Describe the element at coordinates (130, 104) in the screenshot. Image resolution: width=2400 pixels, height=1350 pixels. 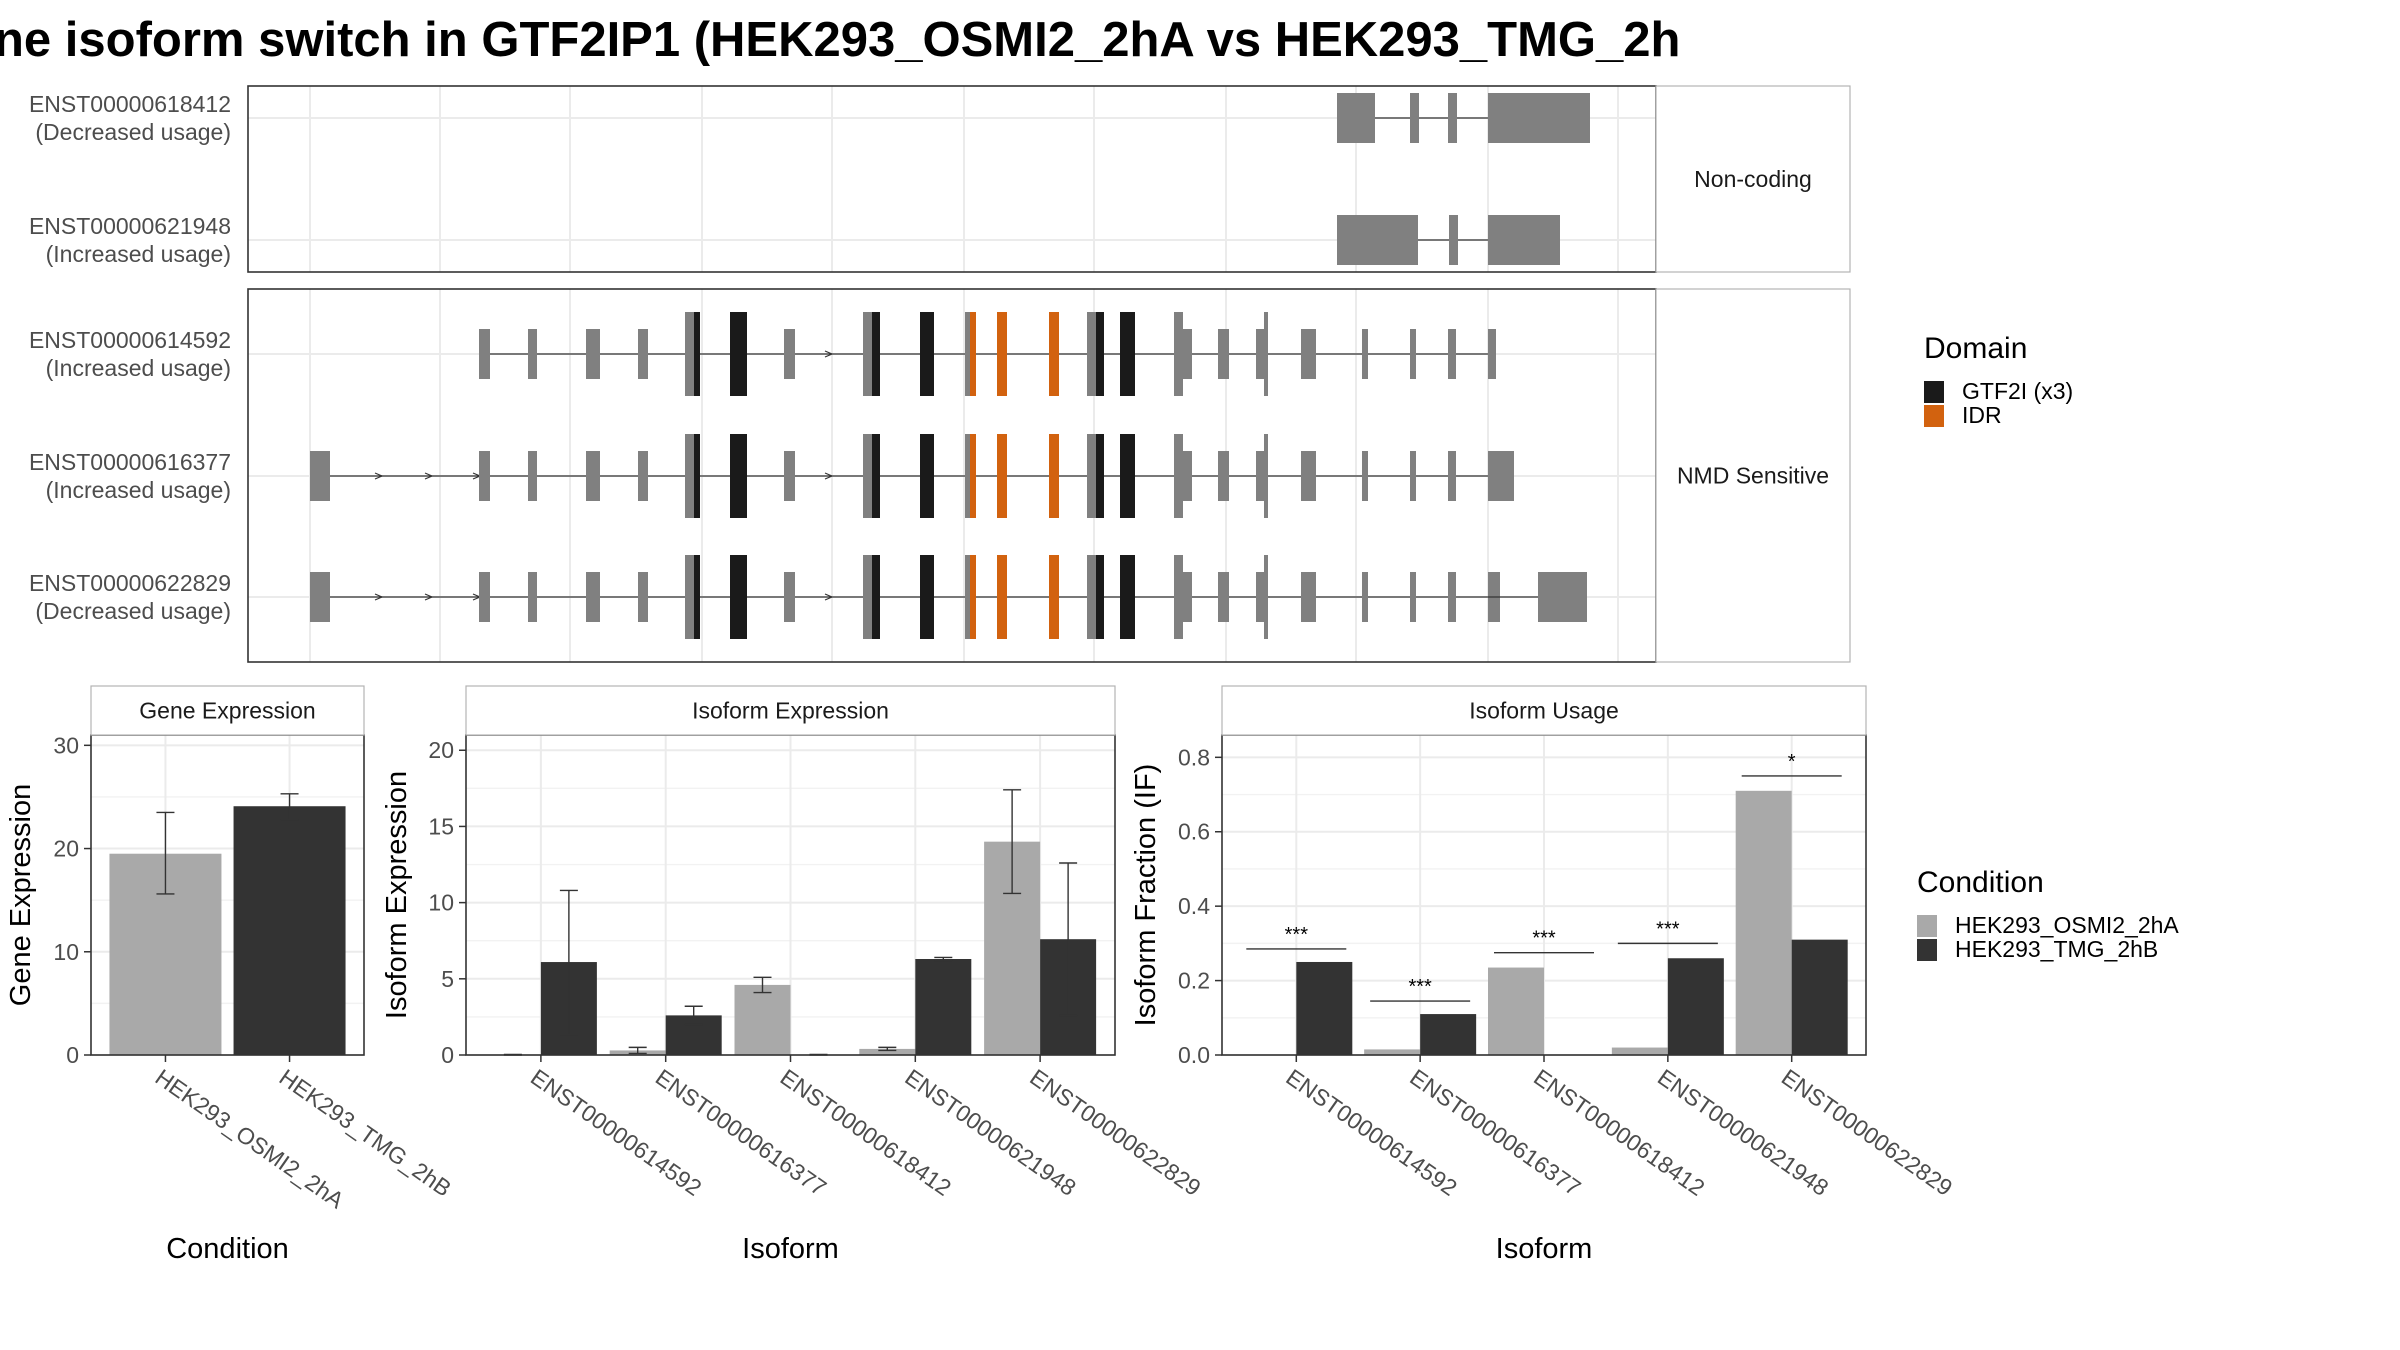
I see `transcript-id-label: ENST00000618412` at that location.